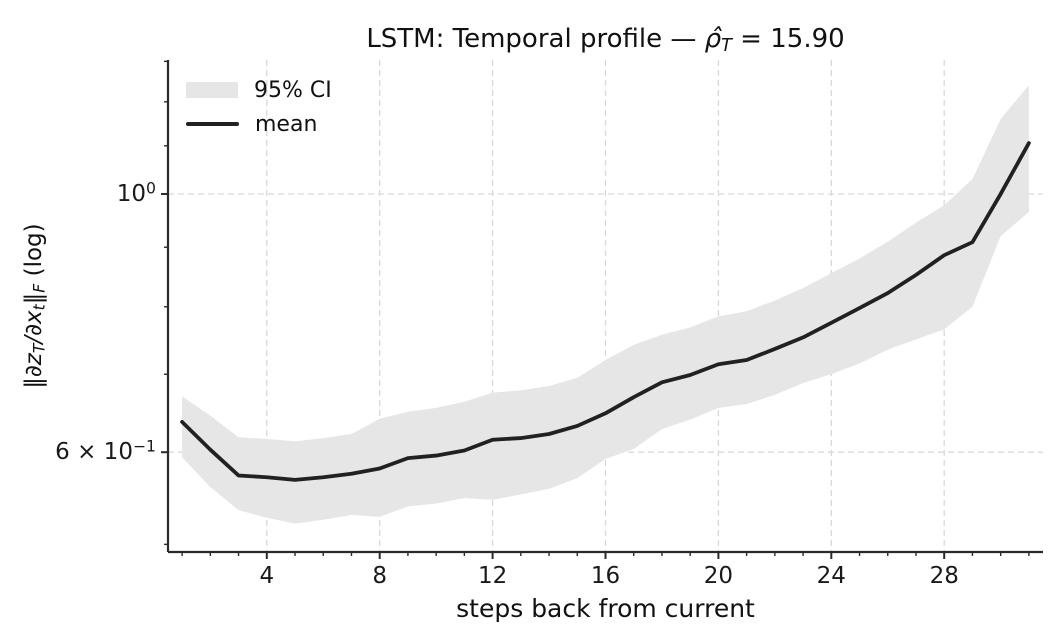 Image resolution: width=1064 pixels, height=644 pixels. I want to click on mean-line-swatch, so click(212, 124).